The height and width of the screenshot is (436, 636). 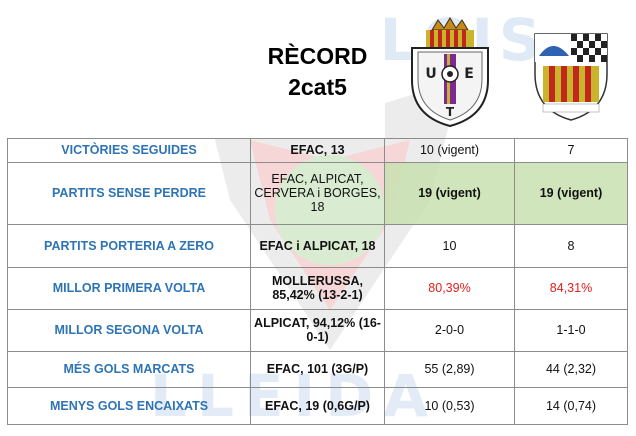 I want to click on record-cell: EFAC, 19 (0,6G/P), so click(x=317, y=405).